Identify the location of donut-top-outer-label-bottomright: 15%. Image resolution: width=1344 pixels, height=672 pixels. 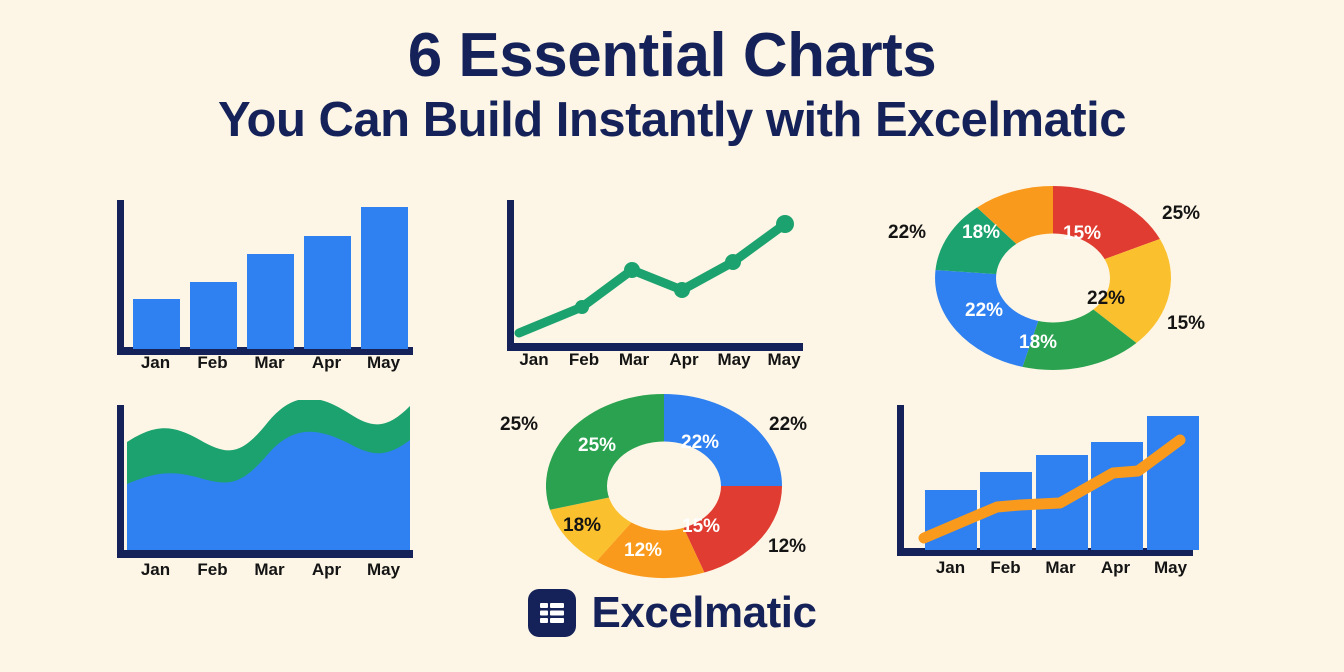
(1186, 323).